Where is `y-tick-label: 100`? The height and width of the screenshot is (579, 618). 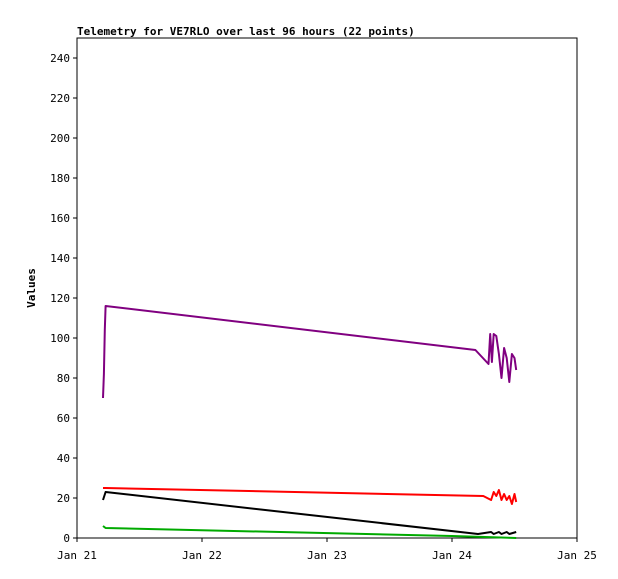
y-tick-label: 100 is located at coordinates (60, 338).